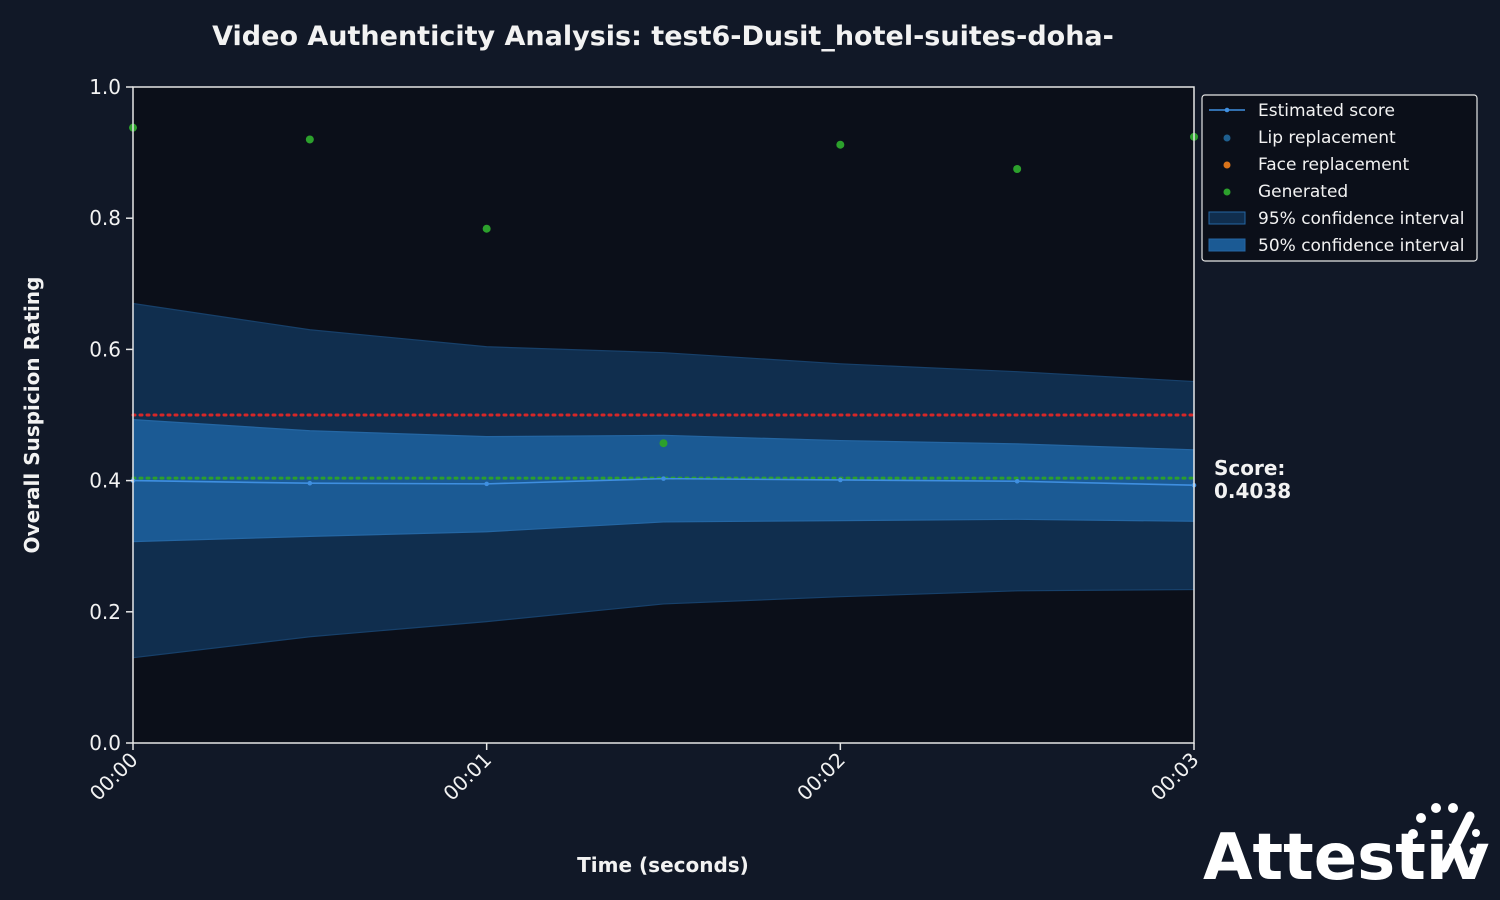 Image resolution: width=1500 pixels, height=900 pixels. What do you see at coordinates (1249, 468) in the screenshot?
I see `score-annotation-label: Score:` at bounding box center [1249, 468].